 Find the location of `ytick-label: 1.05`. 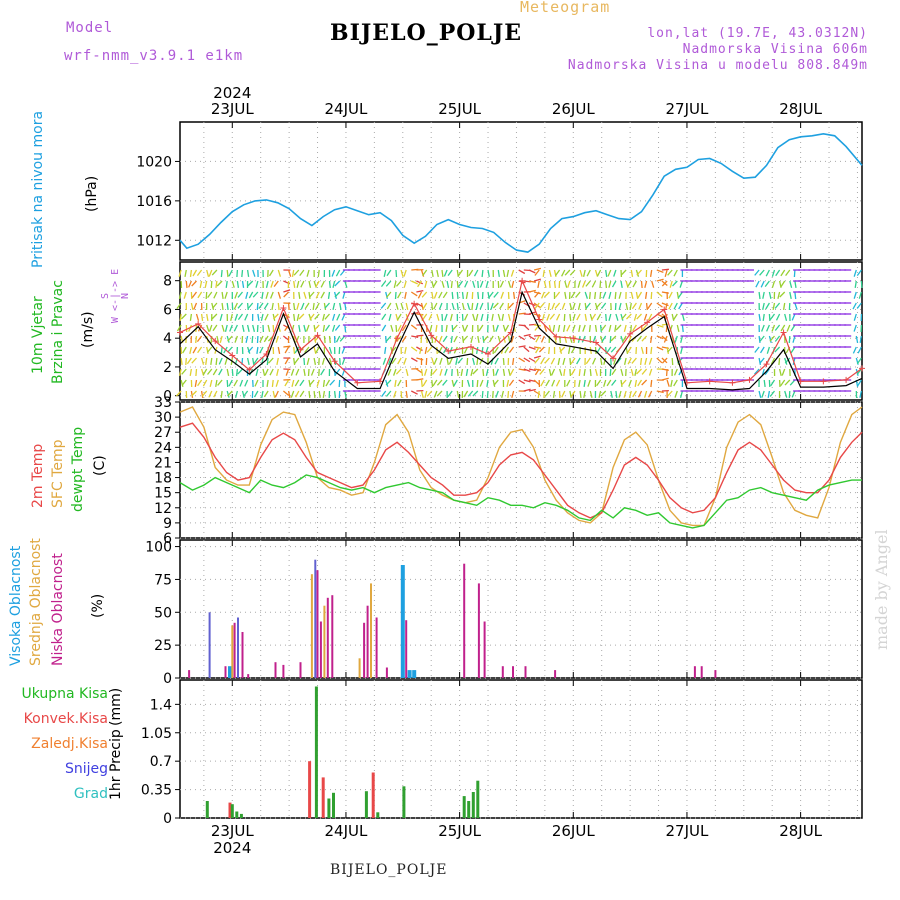

ytick-label: 1.05 is located at coordinates (156, 734).